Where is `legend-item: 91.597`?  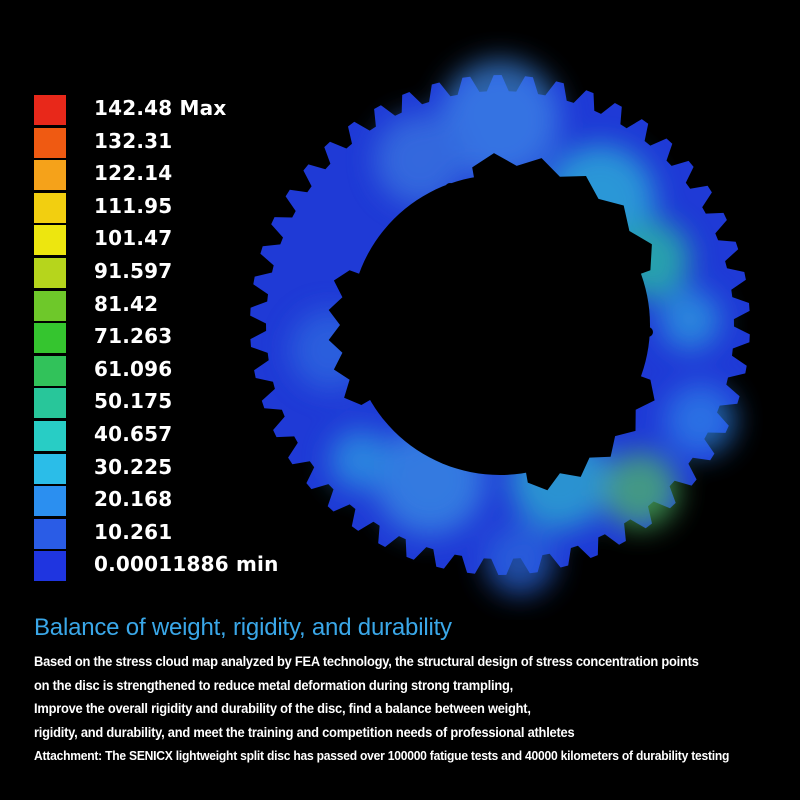 legend-item: 91.597 is located at coordinates (184, 273).